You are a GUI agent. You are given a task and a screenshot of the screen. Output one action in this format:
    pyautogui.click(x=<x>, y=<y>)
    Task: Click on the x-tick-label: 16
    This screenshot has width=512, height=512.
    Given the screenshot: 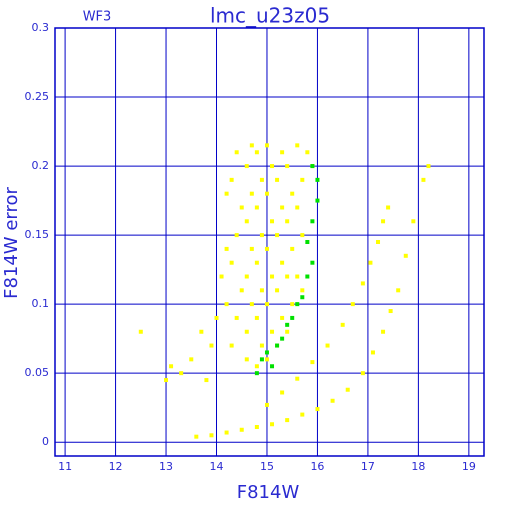 What is the action you would take?
    pyautogui.click(x=317, y=466)
    